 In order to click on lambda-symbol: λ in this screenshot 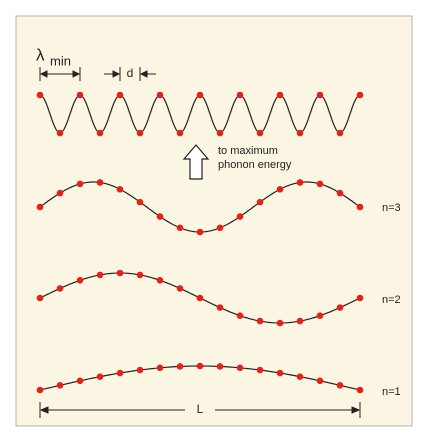, I will do `click(40, 54)`.